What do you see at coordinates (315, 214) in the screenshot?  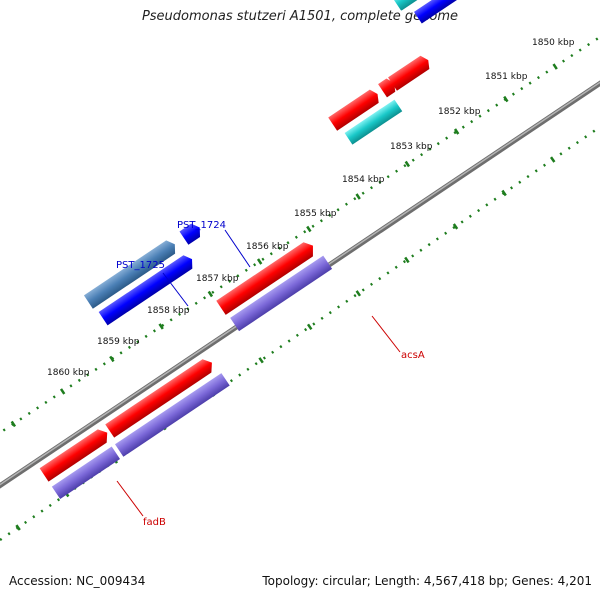 I see `kbp-label-1855: 1855 kbp` at bounding box center [315, 214].